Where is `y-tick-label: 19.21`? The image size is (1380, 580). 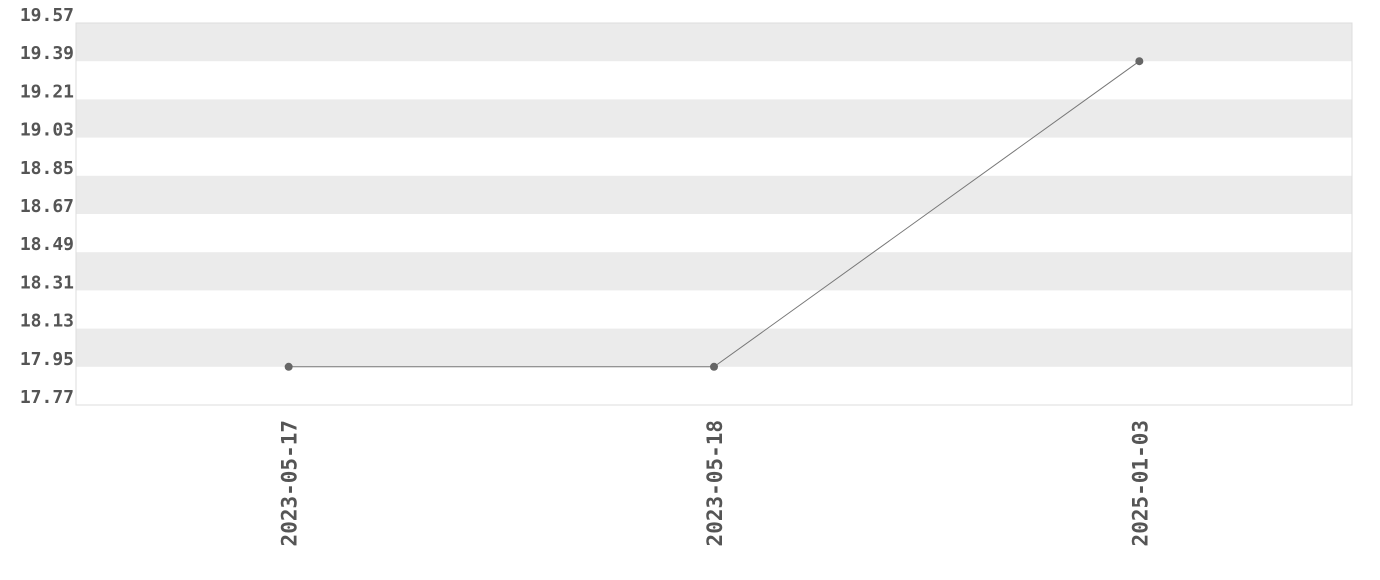 y-tick-label: 19.21 is located at coordinates (47, 91).